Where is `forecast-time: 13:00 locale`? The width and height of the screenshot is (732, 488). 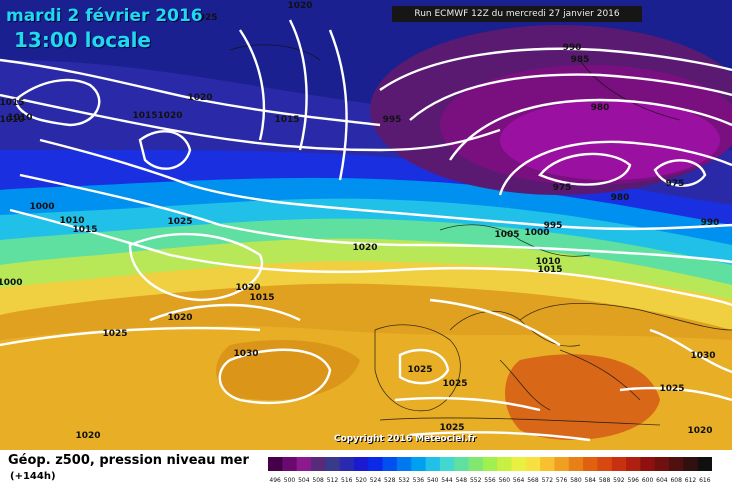 forecast-time: 13:00 locale is located at coordinates (82, 40).